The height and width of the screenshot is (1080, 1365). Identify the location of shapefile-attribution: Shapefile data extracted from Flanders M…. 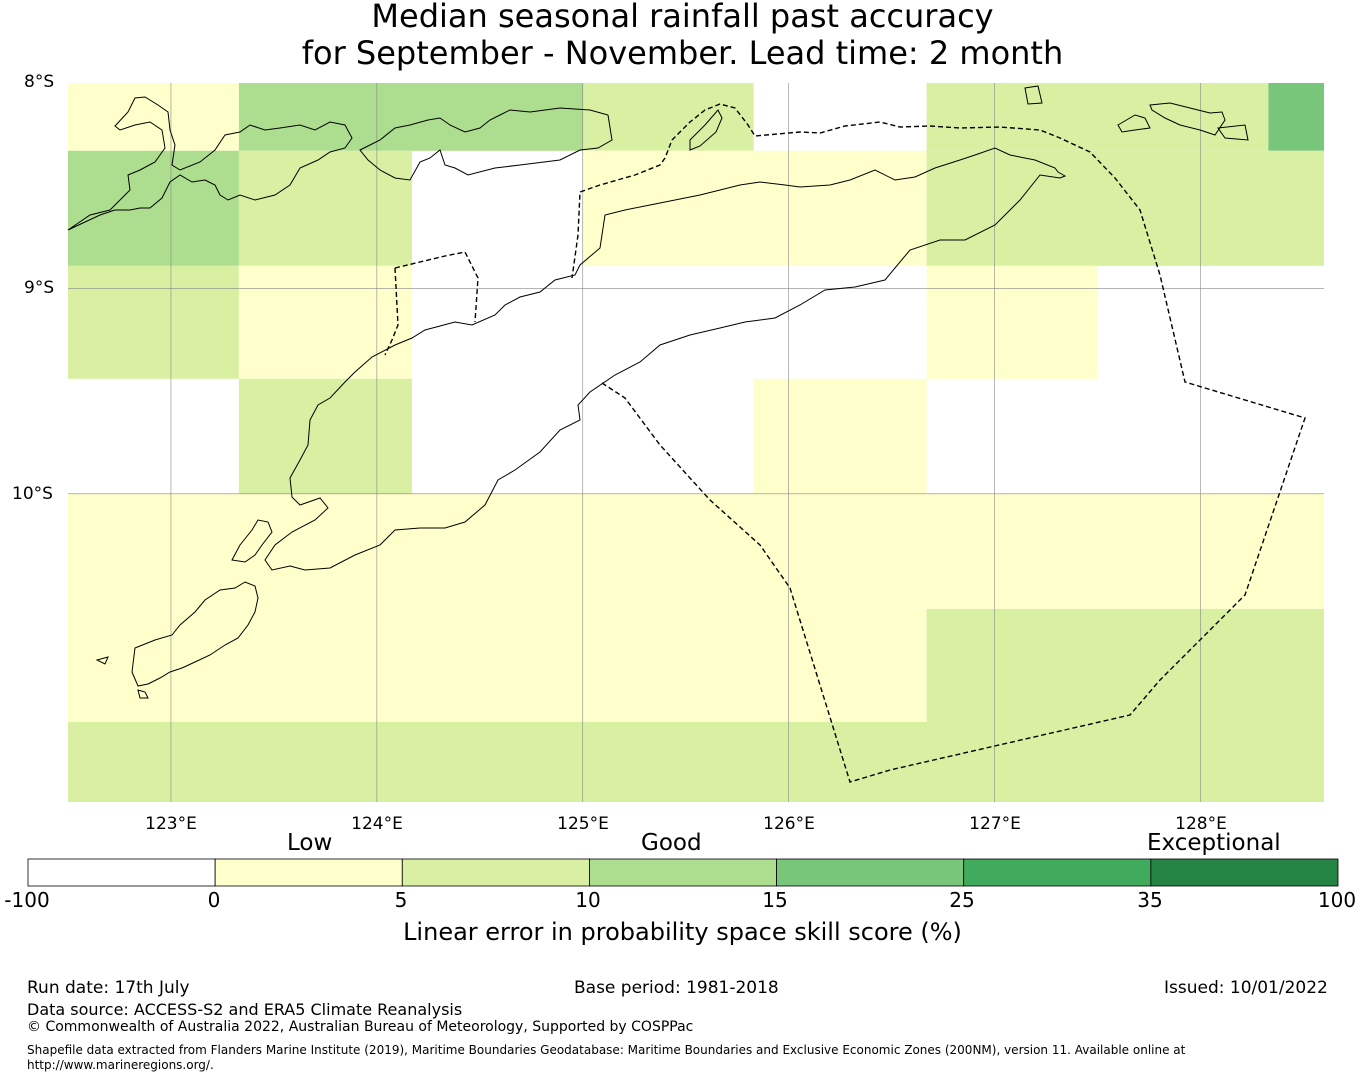
(606, 1057).